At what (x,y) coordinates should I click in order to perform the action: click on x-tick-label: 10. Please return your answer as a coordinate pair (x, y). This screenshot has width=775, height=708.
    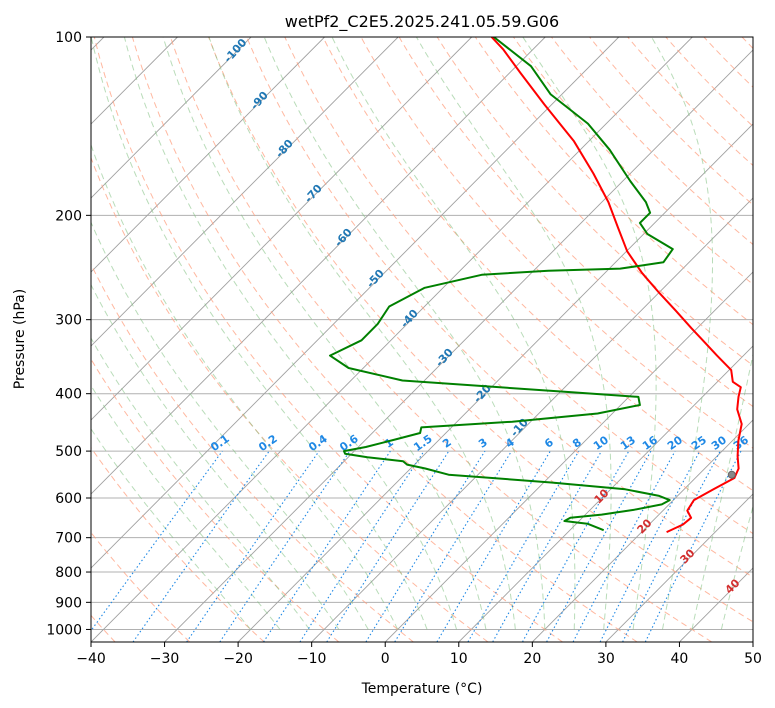
    Looking at the image, I should click on (459, 659).